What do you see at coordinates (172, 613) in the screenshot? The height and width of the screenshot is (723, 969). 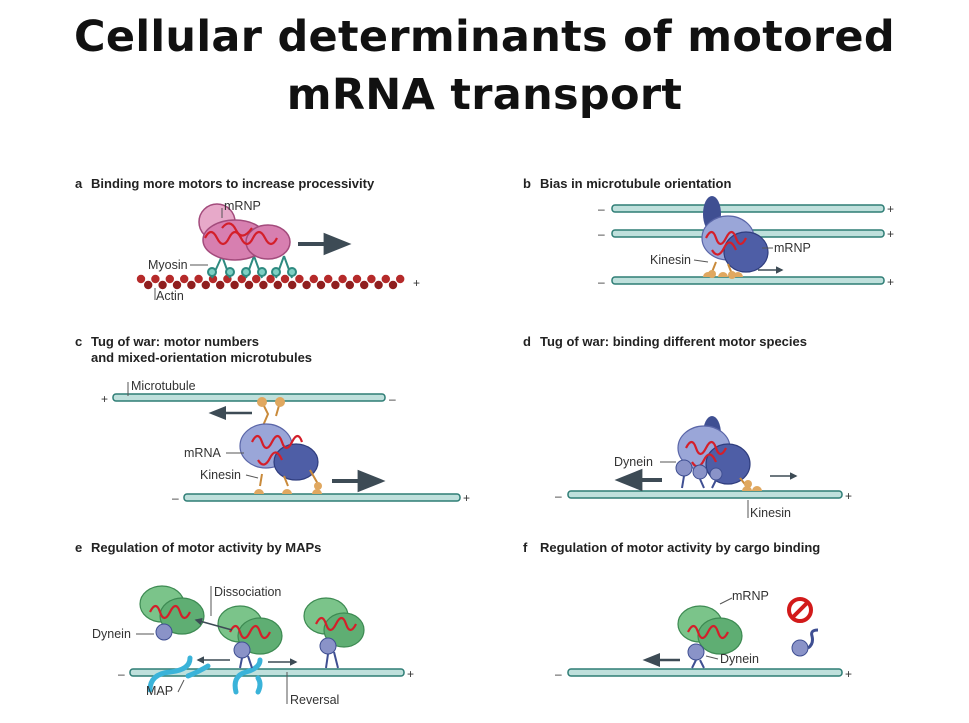 I see `dynein-mrnp-e1` at bounding box center [172, 613].